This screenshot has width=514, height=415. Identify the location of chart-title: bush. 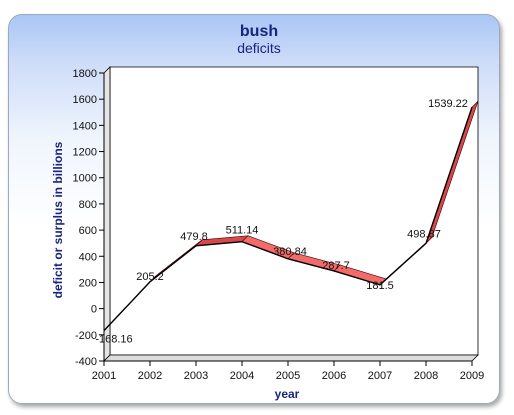
(259, 31).